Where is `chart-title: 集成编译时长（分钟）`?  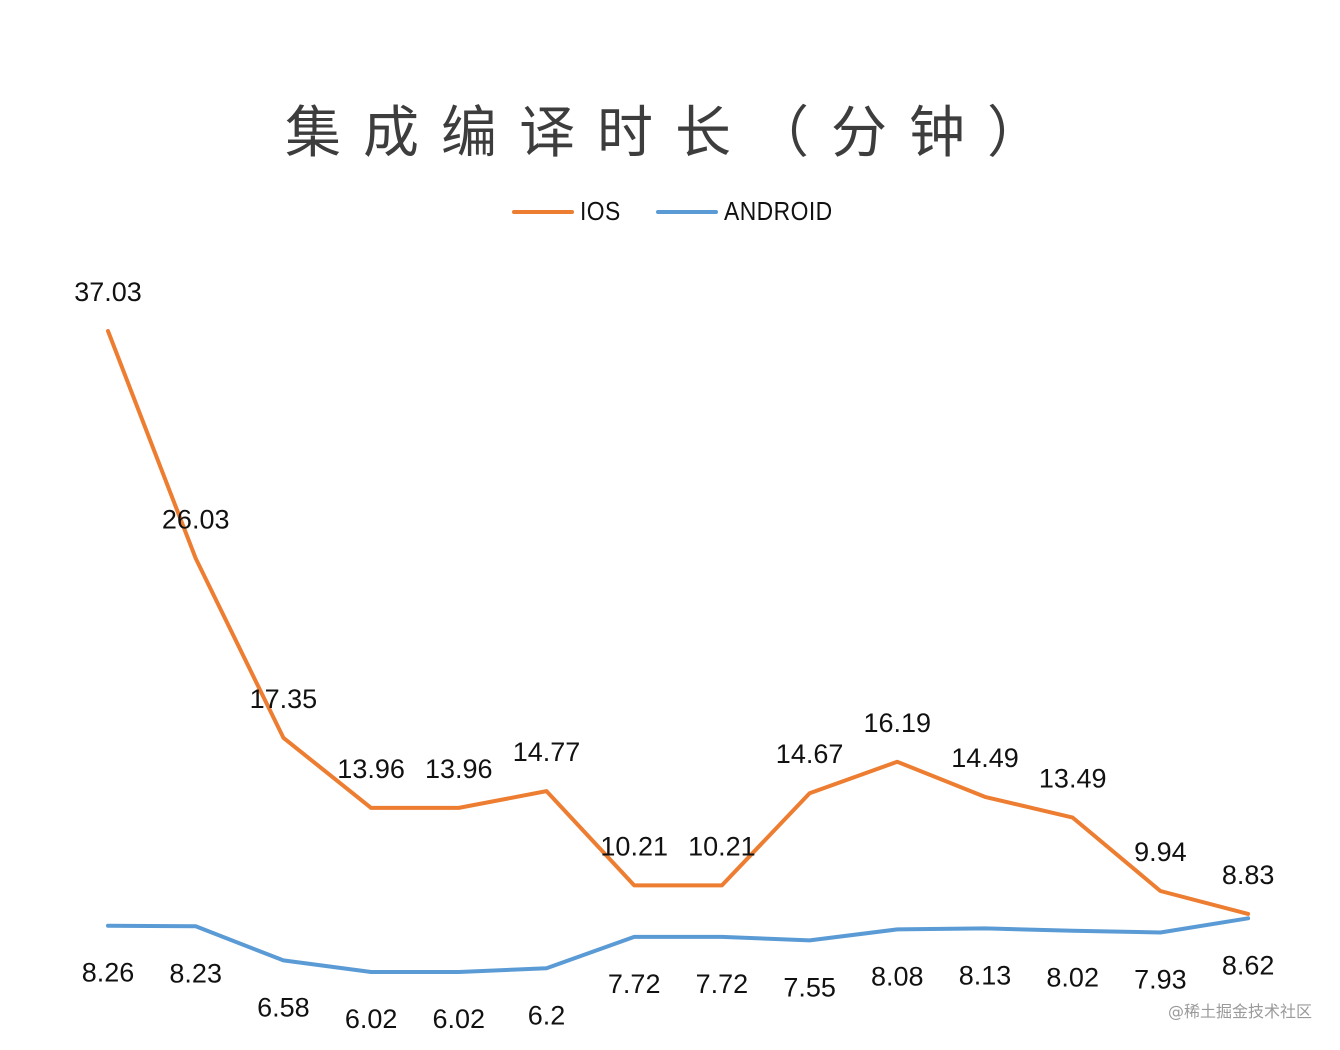
chart-title: 集成编译时长（分钟） is located at coordinates (675, 133).